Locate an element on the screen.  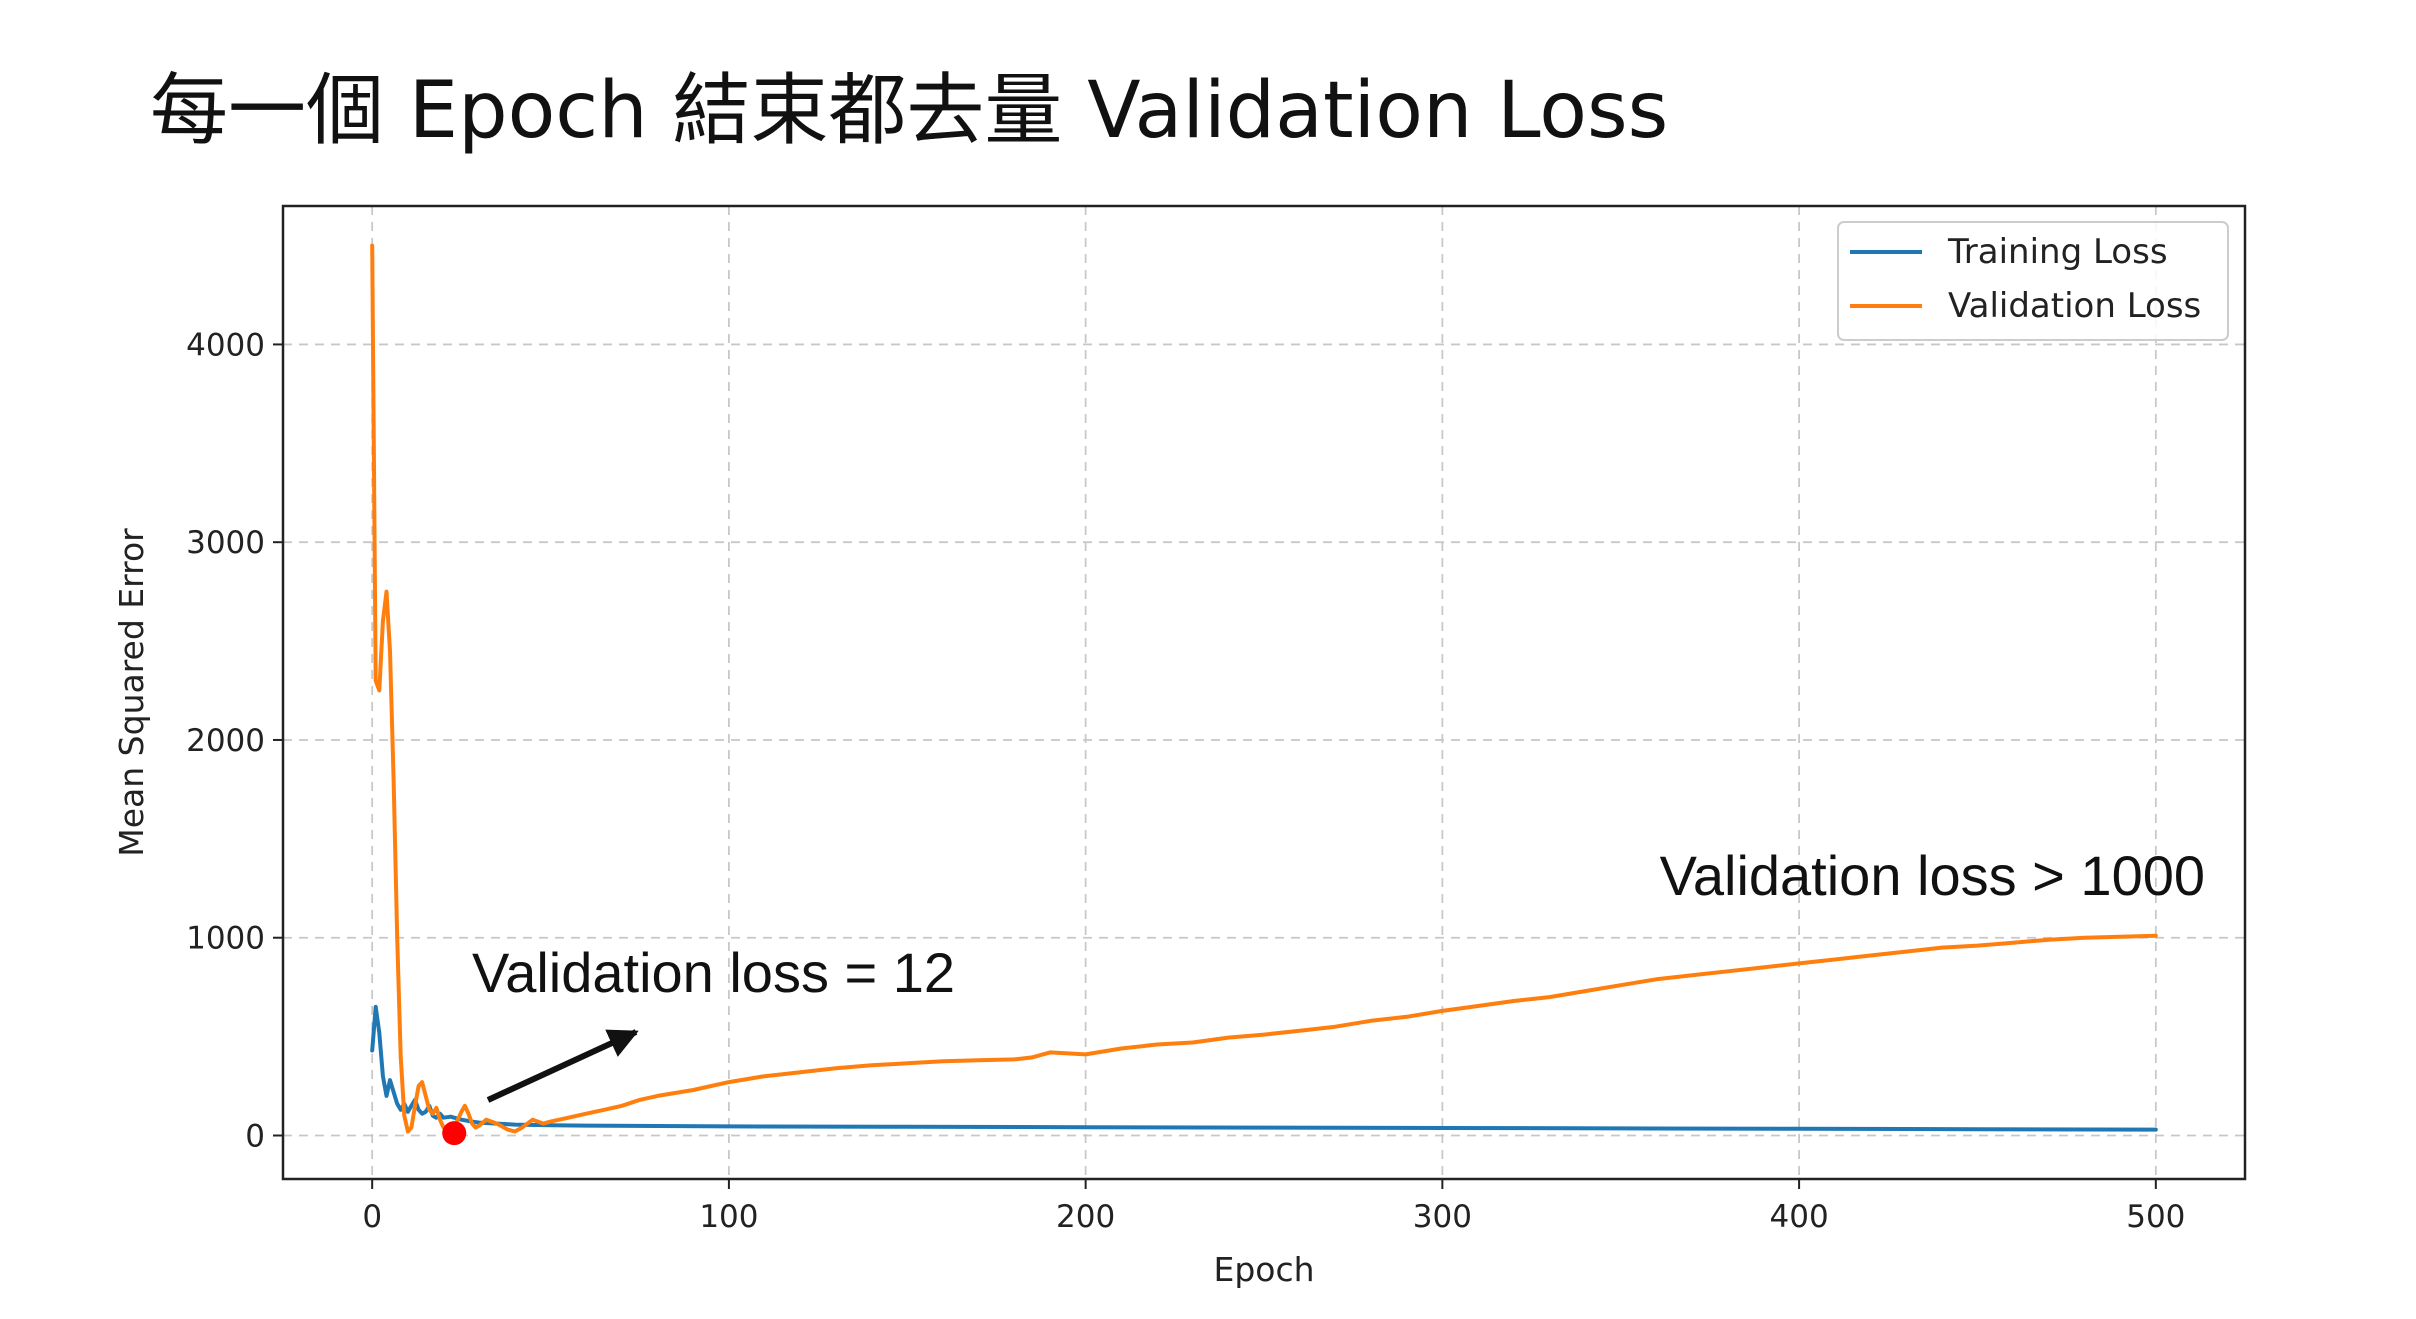
y-tick-label: 4000 is located at coordinates (225, 345).